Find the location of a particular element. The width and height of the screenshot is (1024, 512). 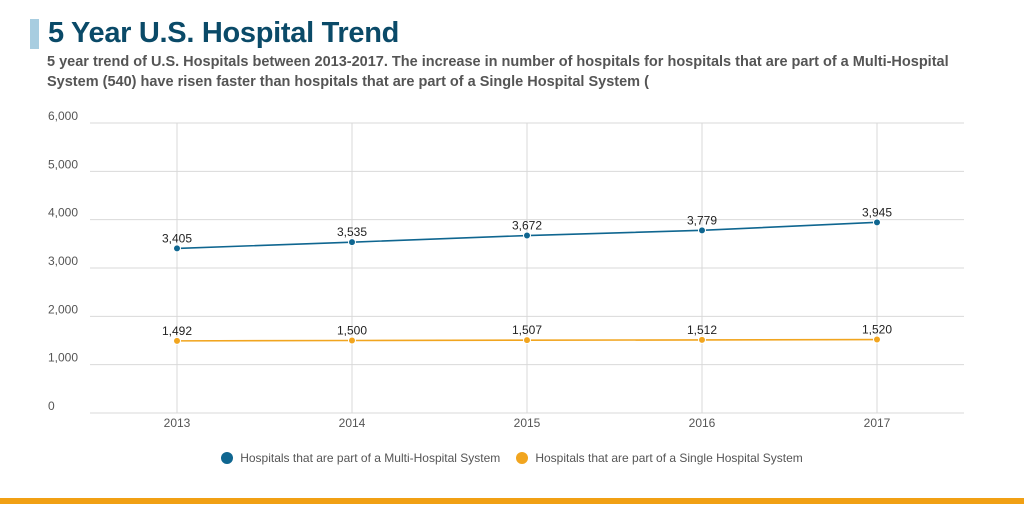

data-label-0: 3,405 is located at coordinates (177, 238).